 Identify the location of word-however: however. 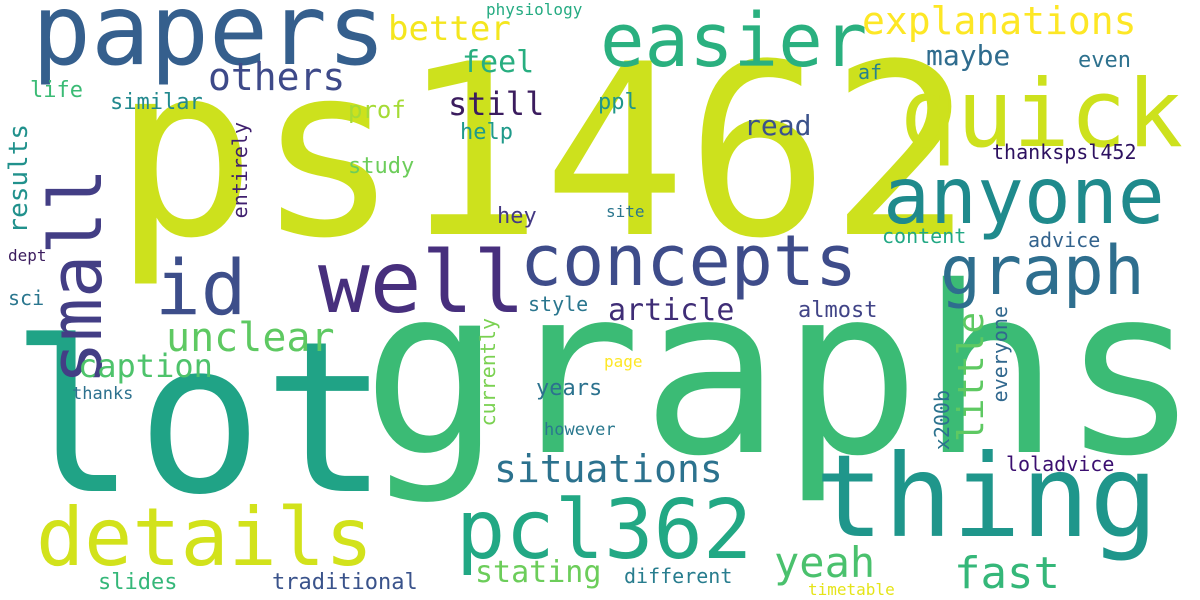
(580, 430).